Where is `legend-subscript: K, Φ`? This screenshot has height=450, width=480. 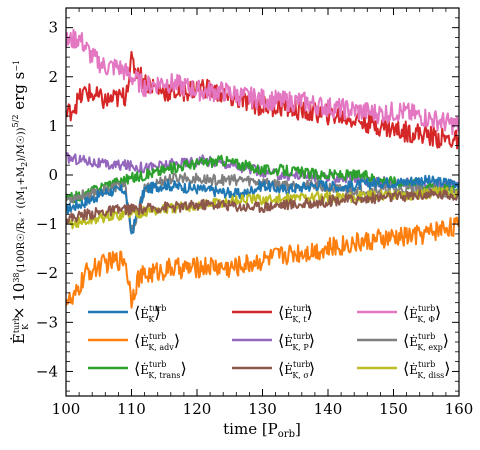
legend-subscript: K, Φ is located at coordinates (426, 319).